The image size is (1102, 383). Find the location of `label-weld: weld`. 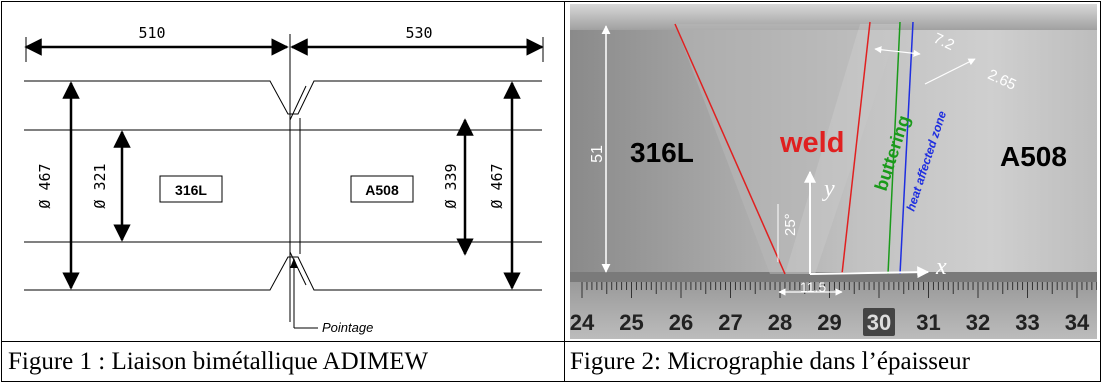

label-weld: weld is located at coordinates (811, 143).